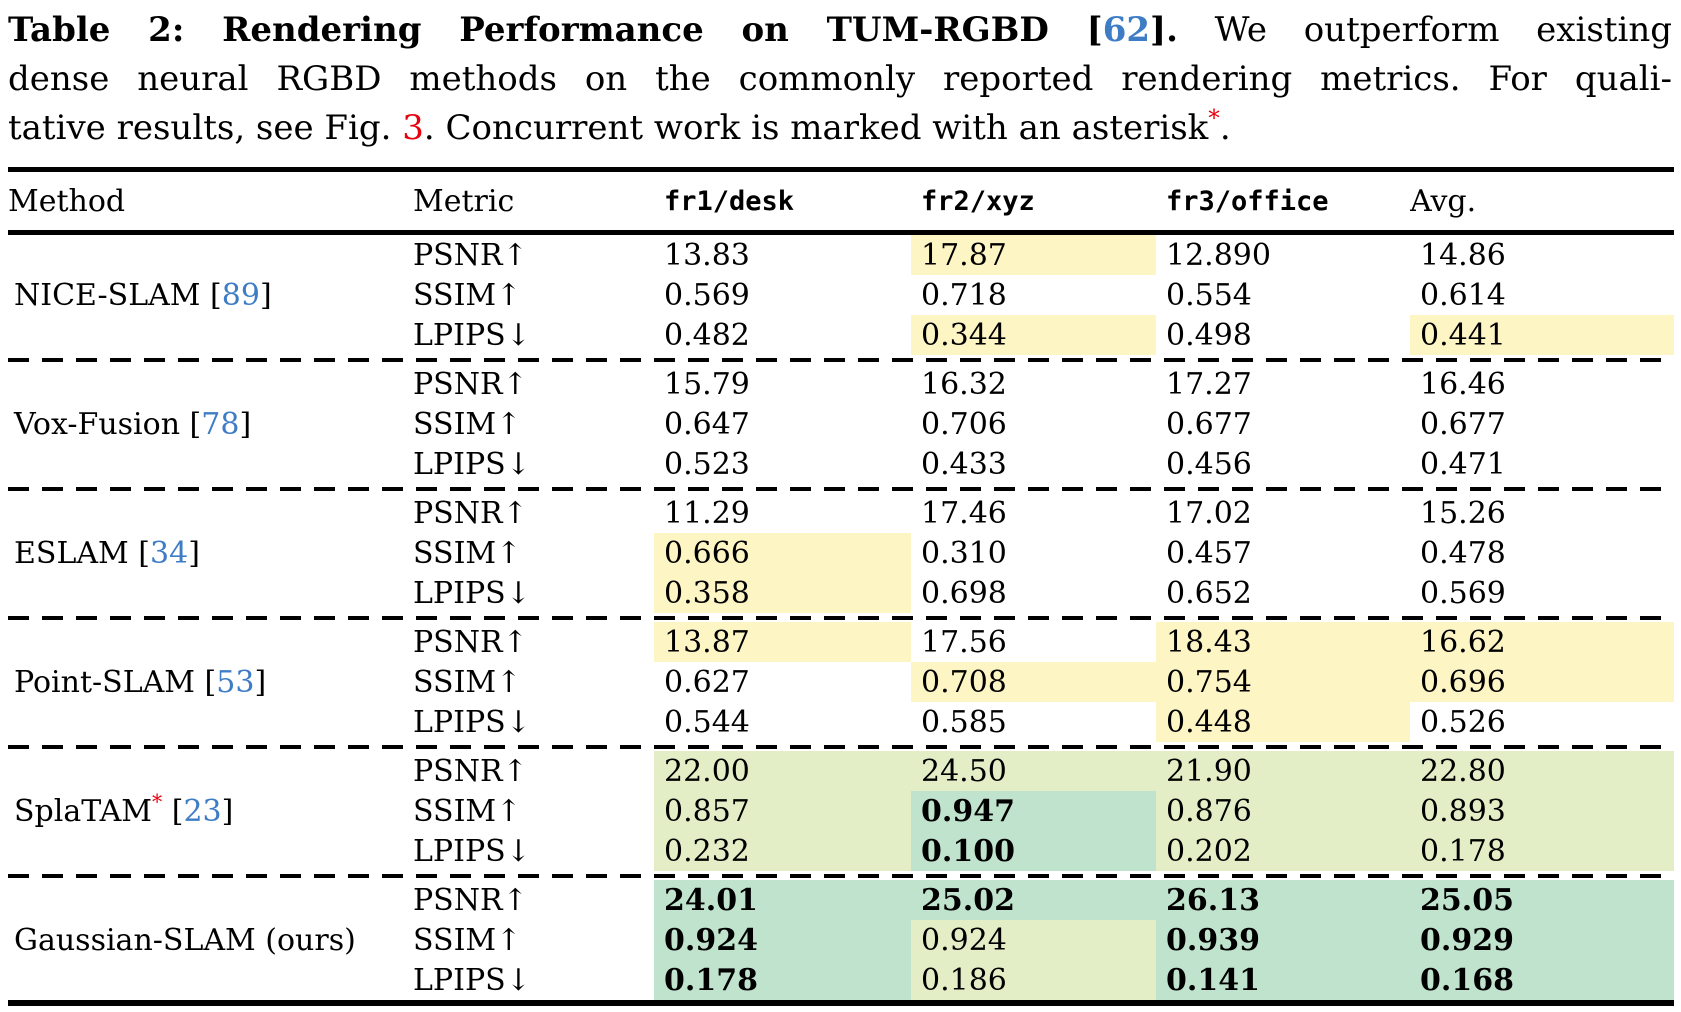 Image resolution: width=1681 pixels, height=1012 pixels. Describe the element at coordinates (841, 940) in the screenshot. I see `table-row: SSIM↑ 0.924 0.924 0.939 0.929` at that location.